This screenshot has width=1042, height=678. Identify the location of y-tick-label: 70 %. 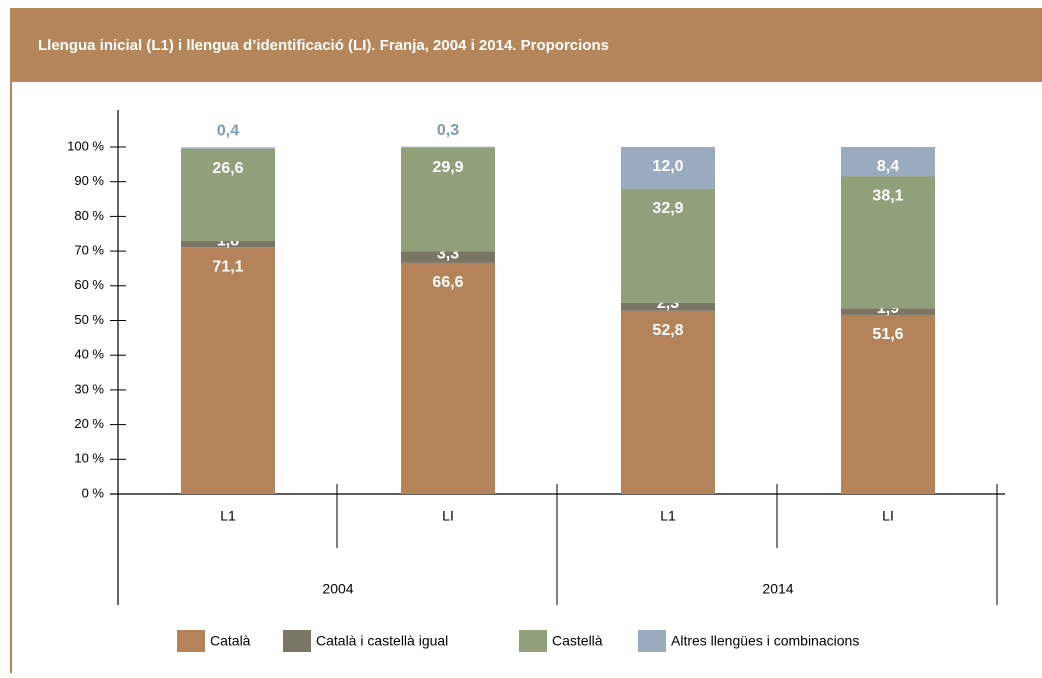
(89, 250).